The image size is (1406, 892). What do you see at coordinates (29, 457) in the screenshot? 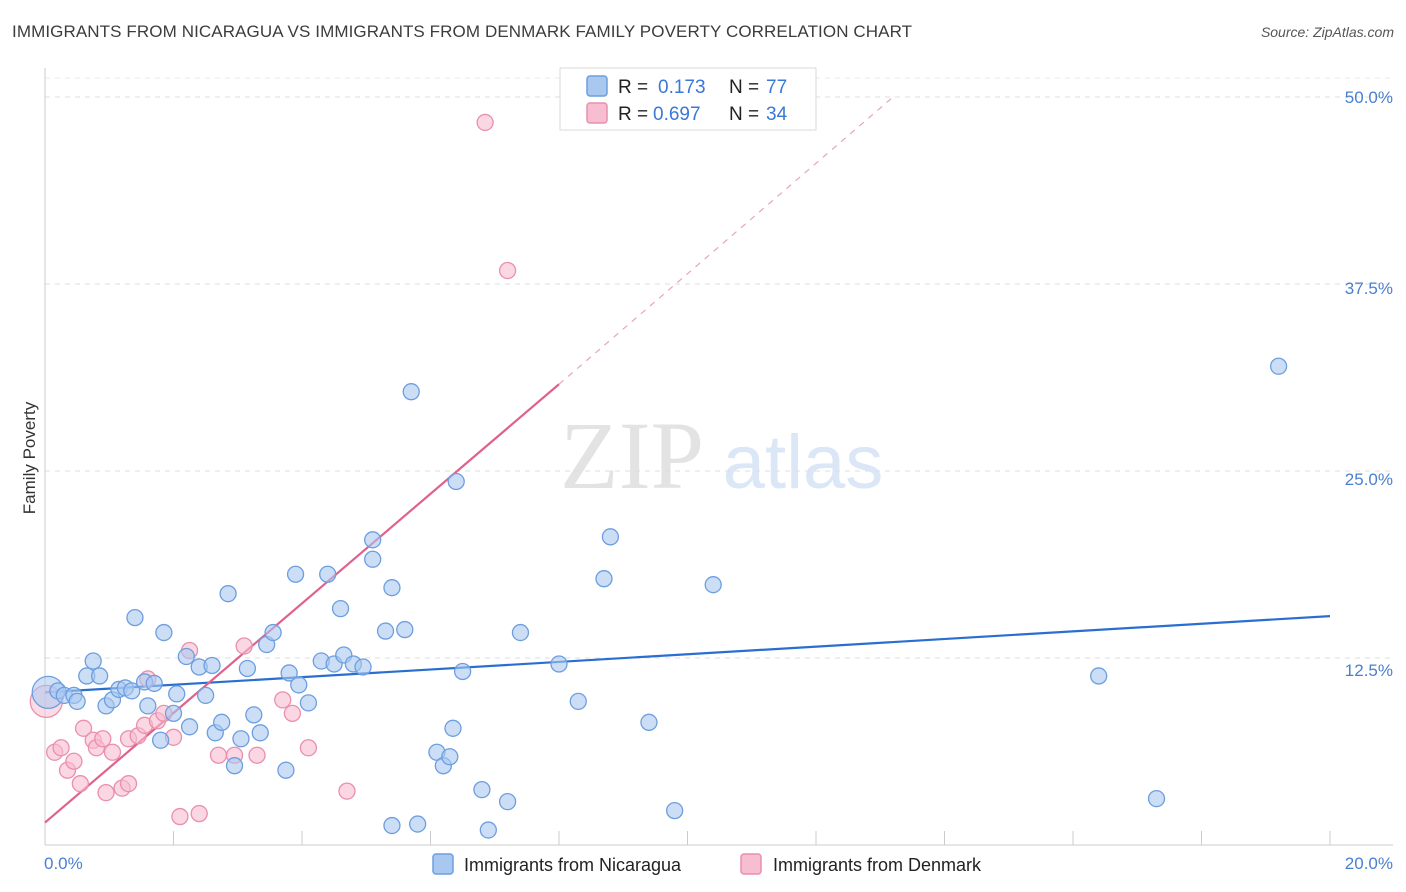
I see `y-axis-title: Family Poverty` at bounding box center [29, 457].